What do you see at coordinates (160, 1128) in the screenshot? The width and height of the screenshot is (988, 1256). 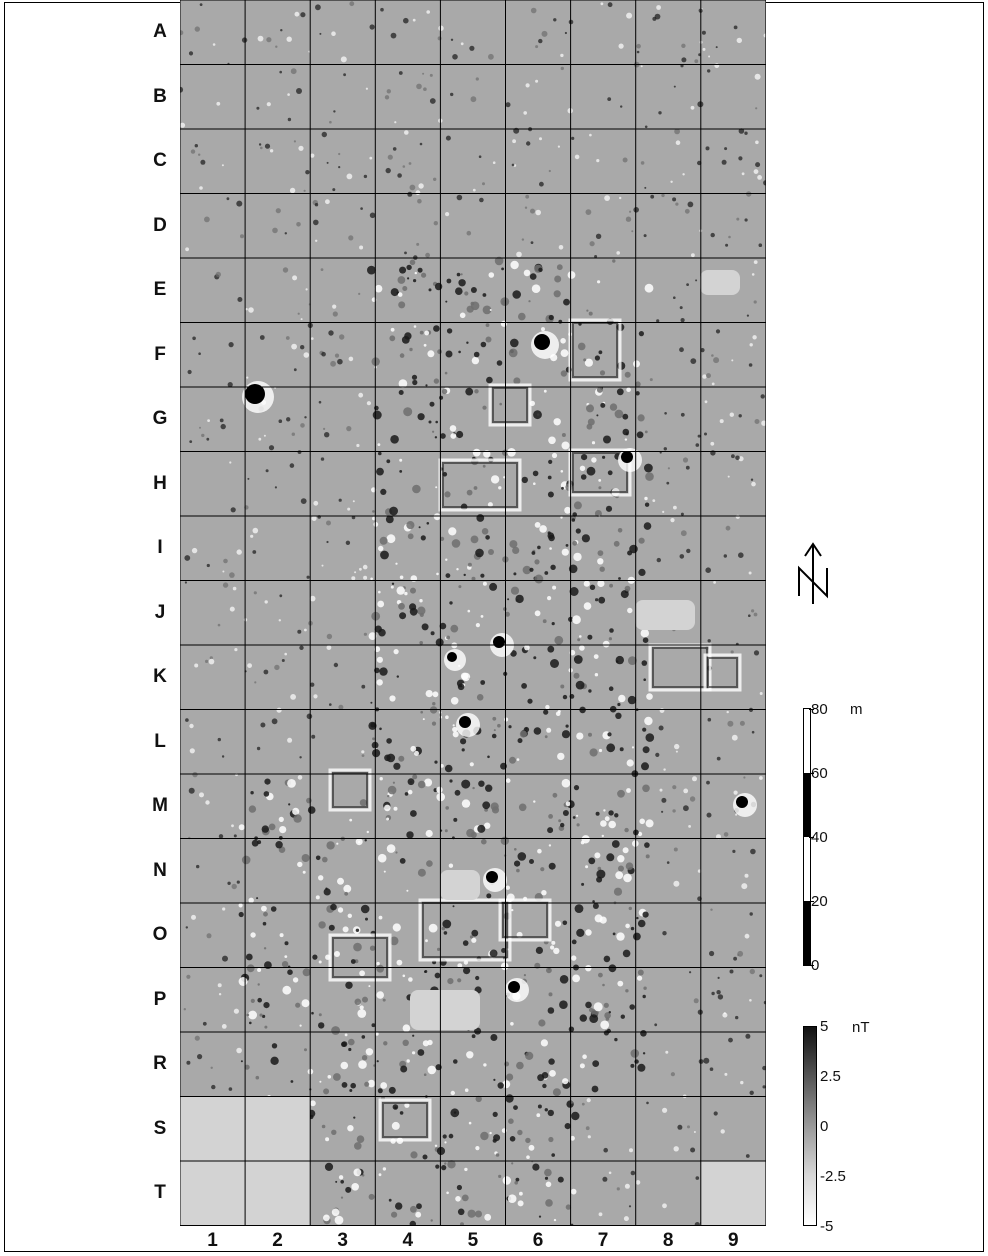 I see `row-label: S` at bounding box center [160, 1128].